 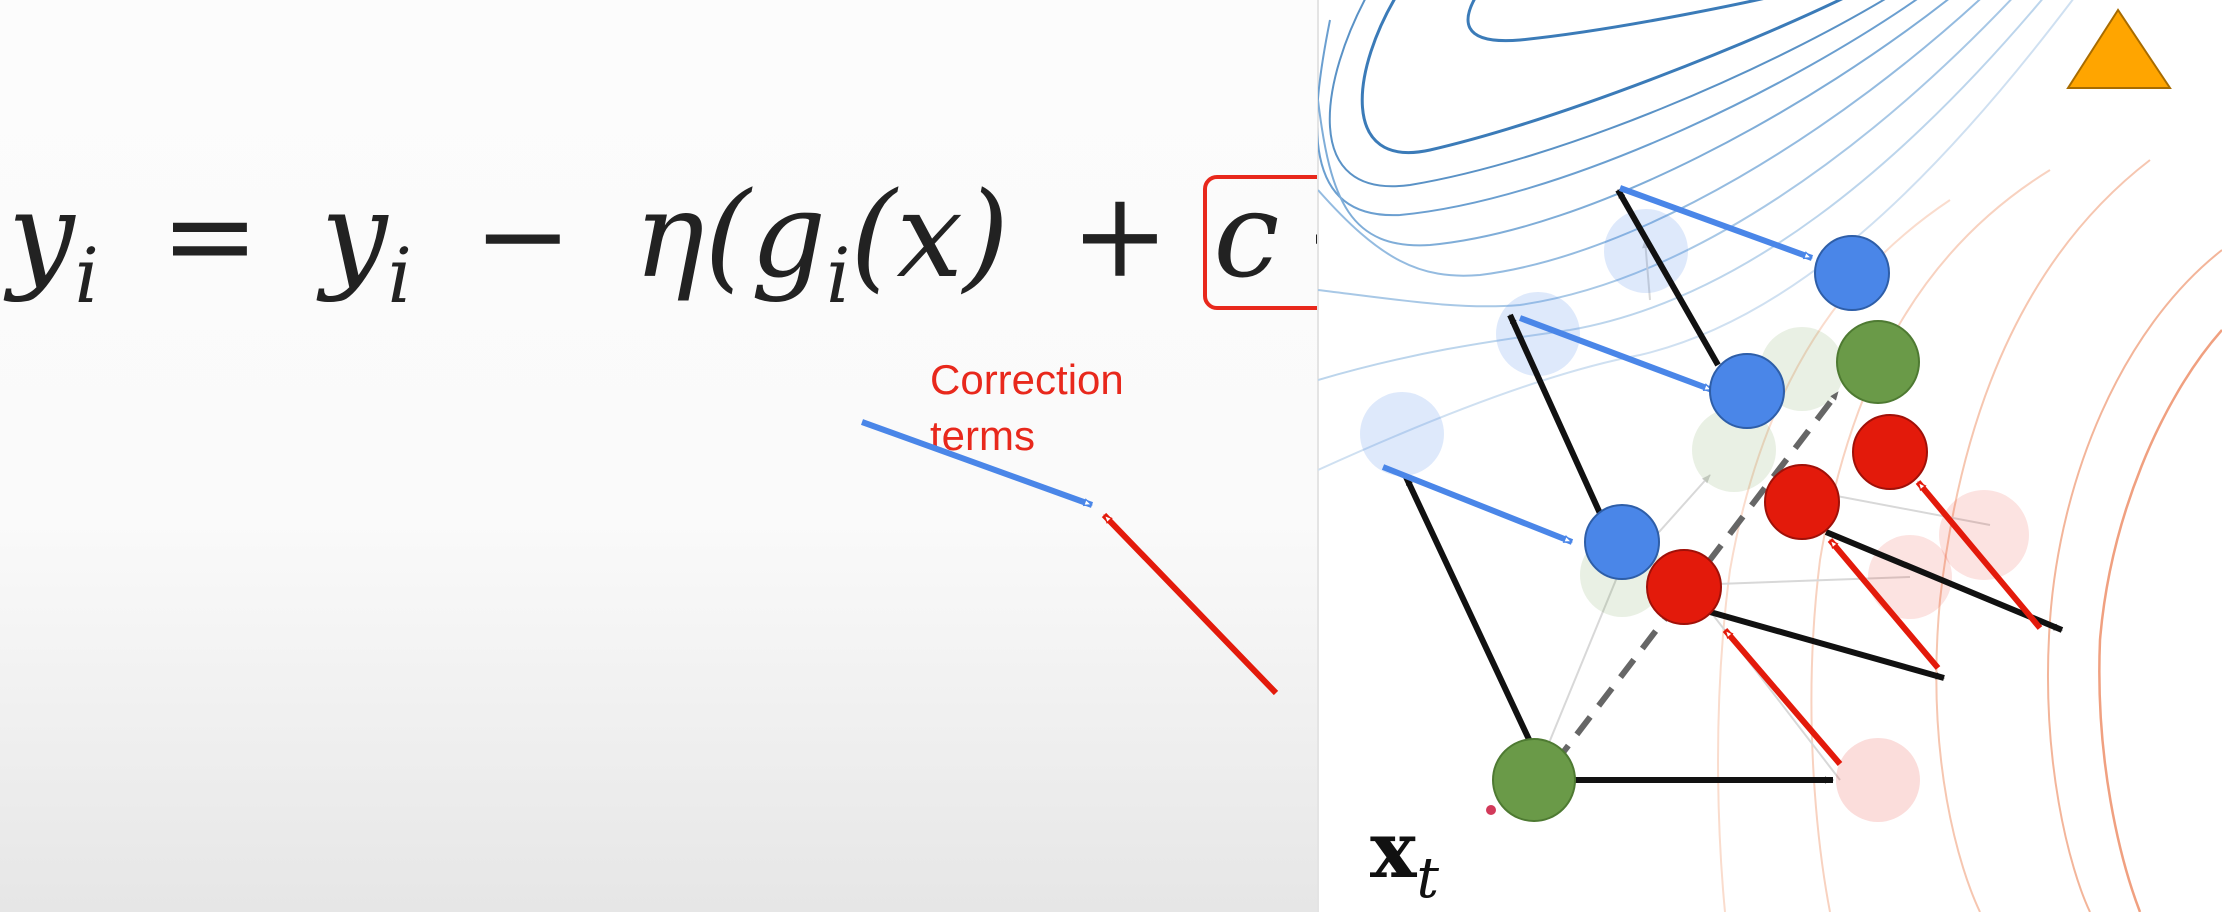 What do you see at coordinates (1428, 878) in the screenshot?
I see `xt-subscript: t` at bounding box center [1428, 878].